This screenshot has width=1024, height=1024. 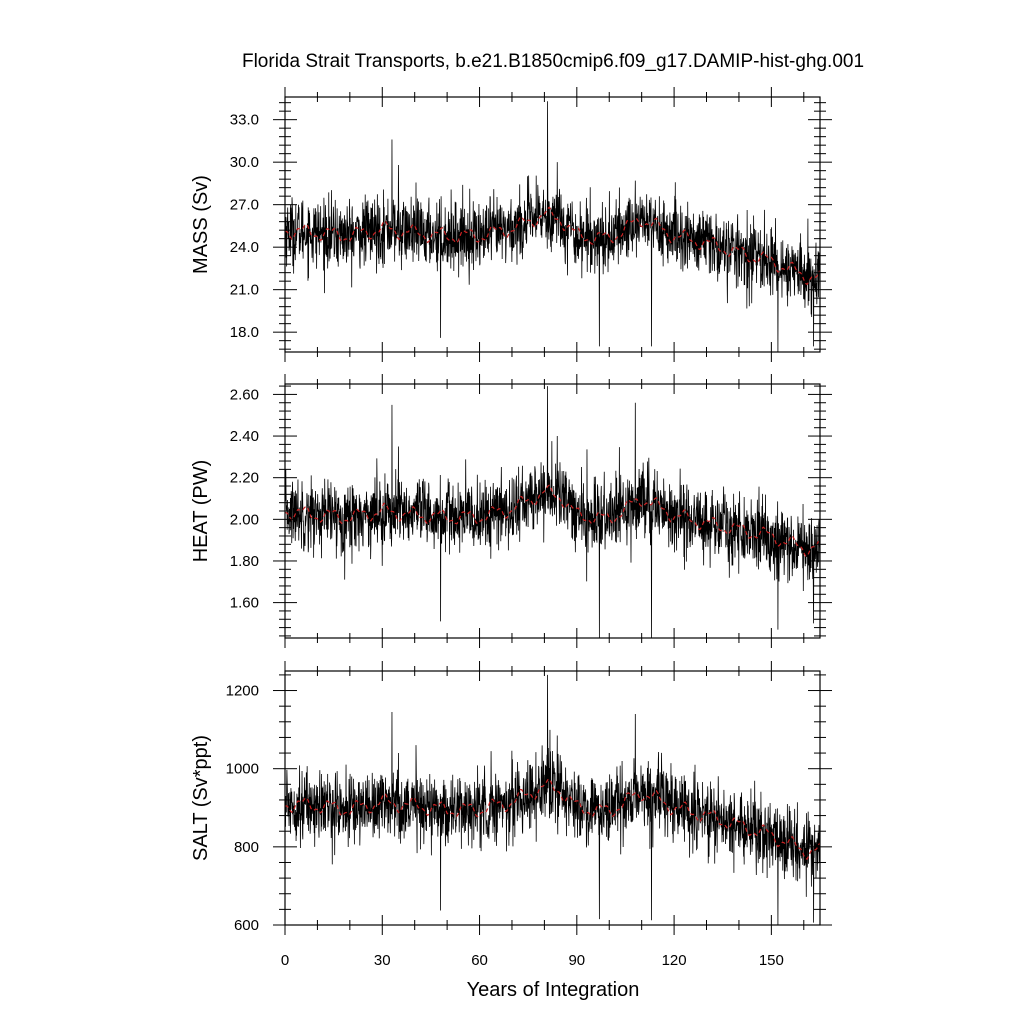 I want to click on y-tick-label: 800, so click(x=246, y=847).